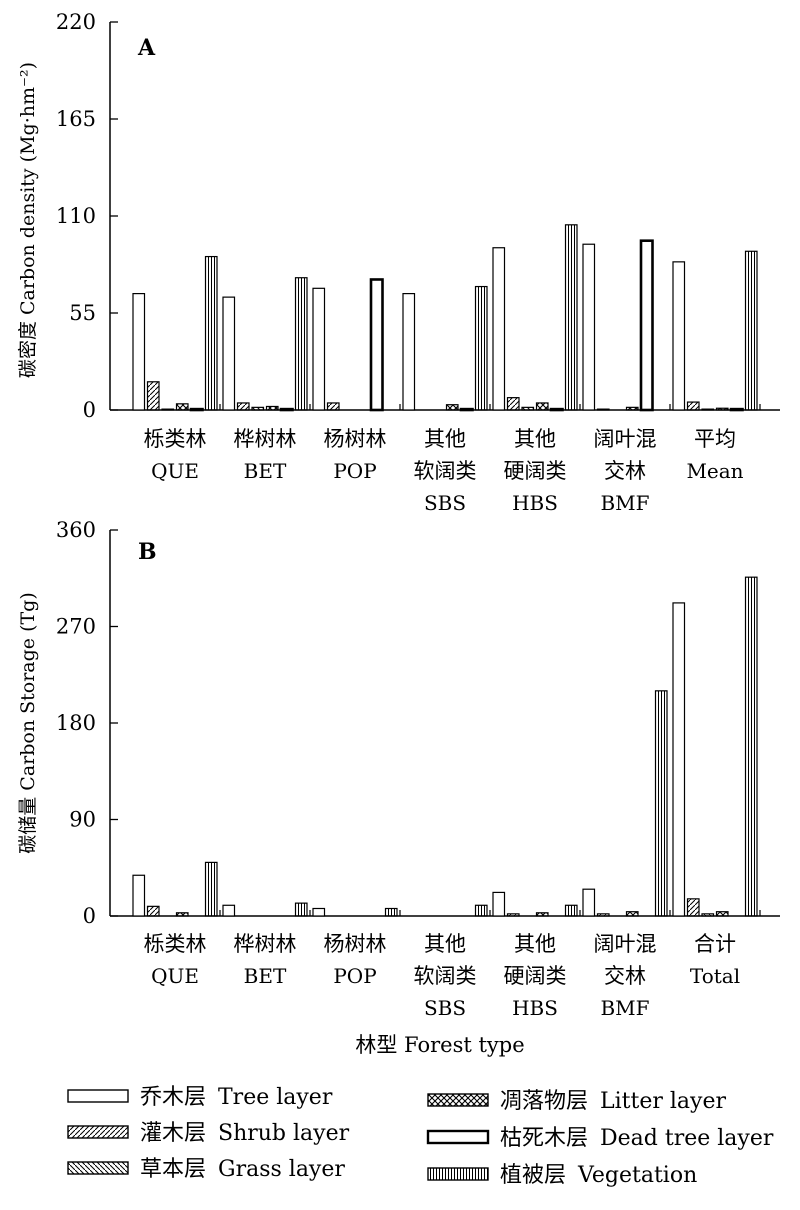  I want to click on y-tick-label: 220, so click(76, 22).